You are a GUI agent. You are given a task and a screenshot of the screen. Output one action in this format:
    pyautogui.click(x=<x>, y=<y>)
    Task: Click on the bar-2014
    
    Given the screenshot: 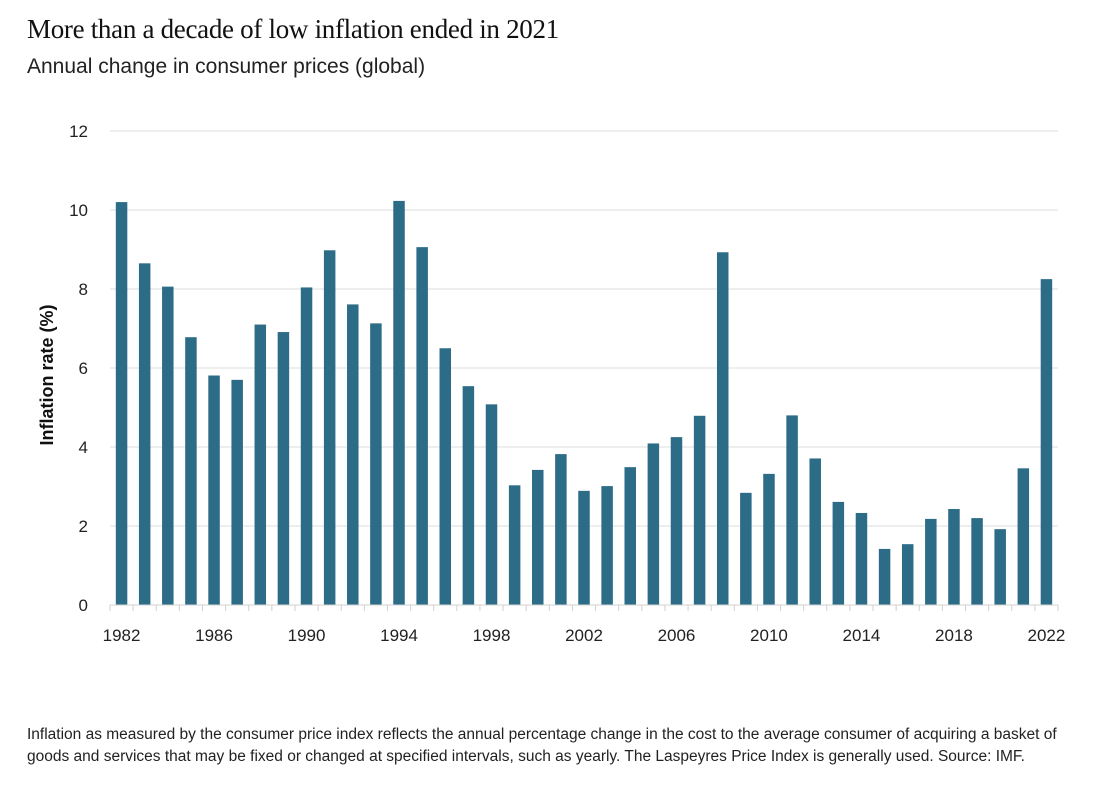 What is the action you would take?
    pyautogui.click(x=861, y=558)
    